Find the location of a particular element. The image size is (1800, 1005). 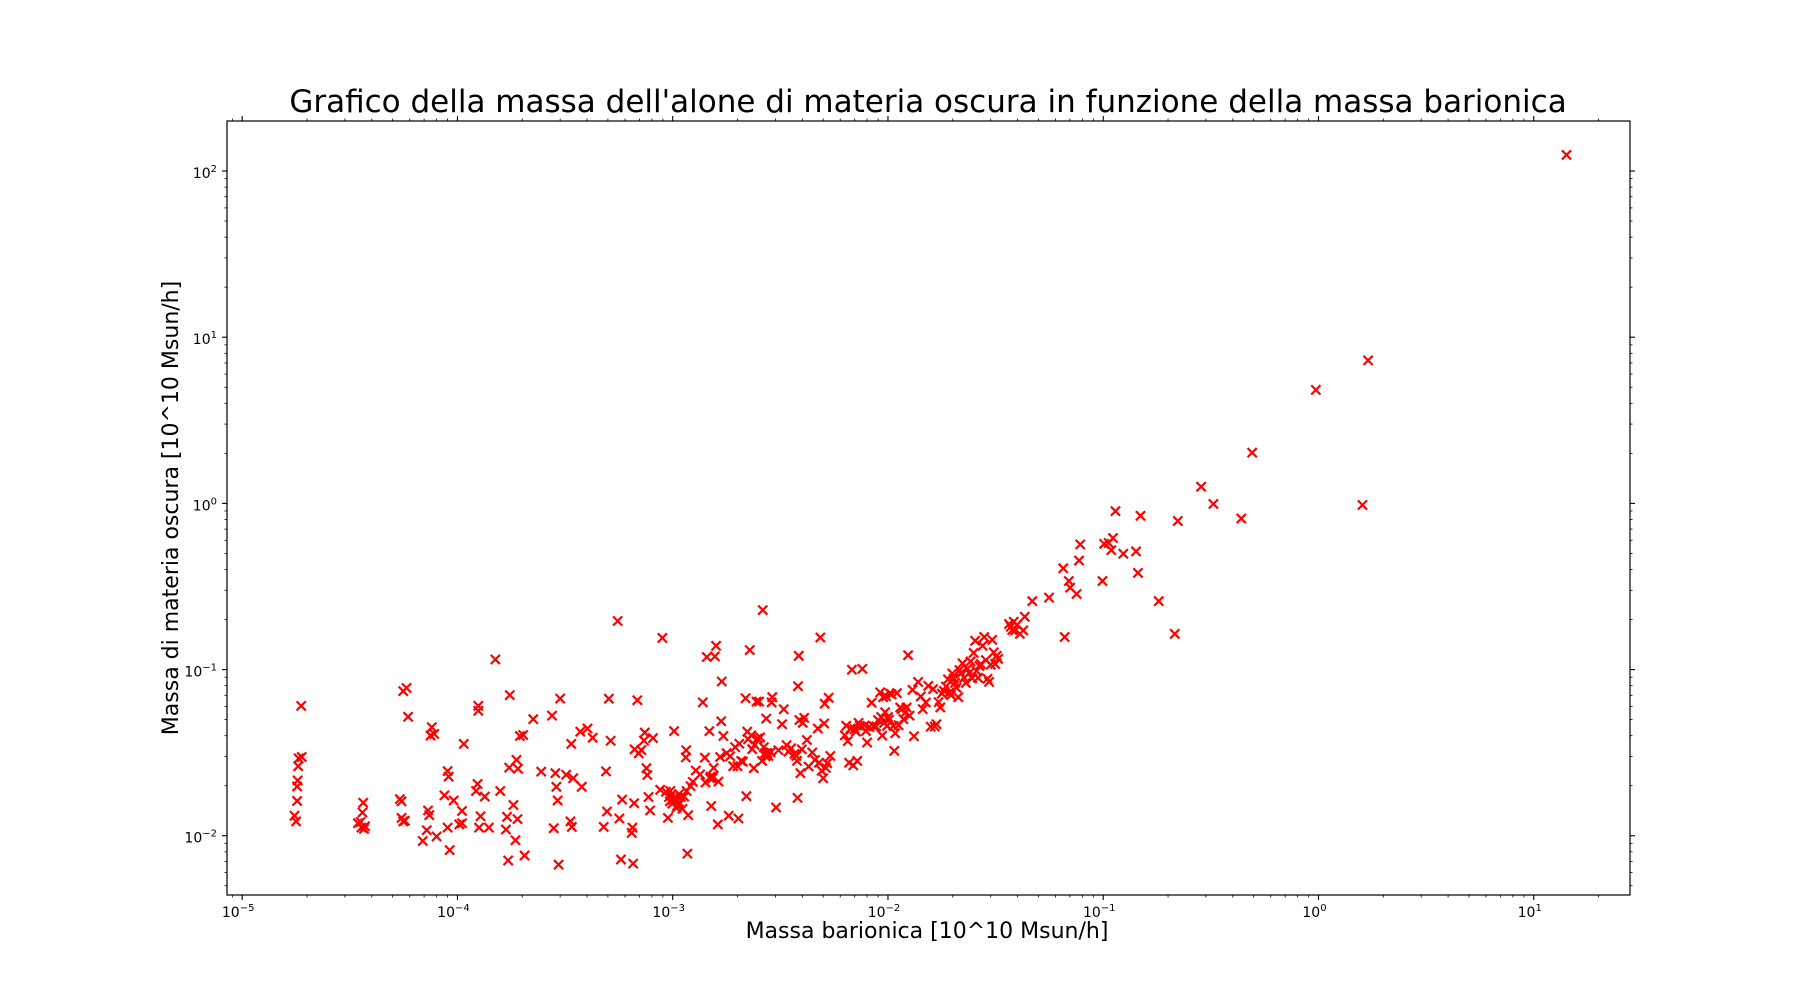

y-axis-label: Massa di materia oscura [10^10 Msun/h] is located at coordinates (171, 508).